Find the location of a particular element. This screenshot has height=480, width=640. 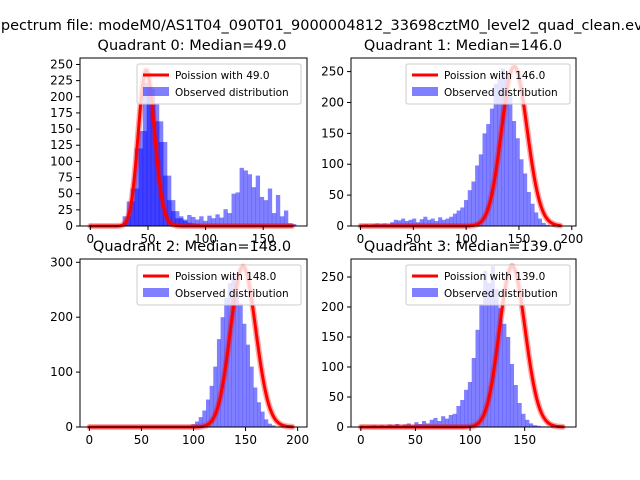

quadrant-3-y-tick-label: 200 is located at coordinates (332, 307).